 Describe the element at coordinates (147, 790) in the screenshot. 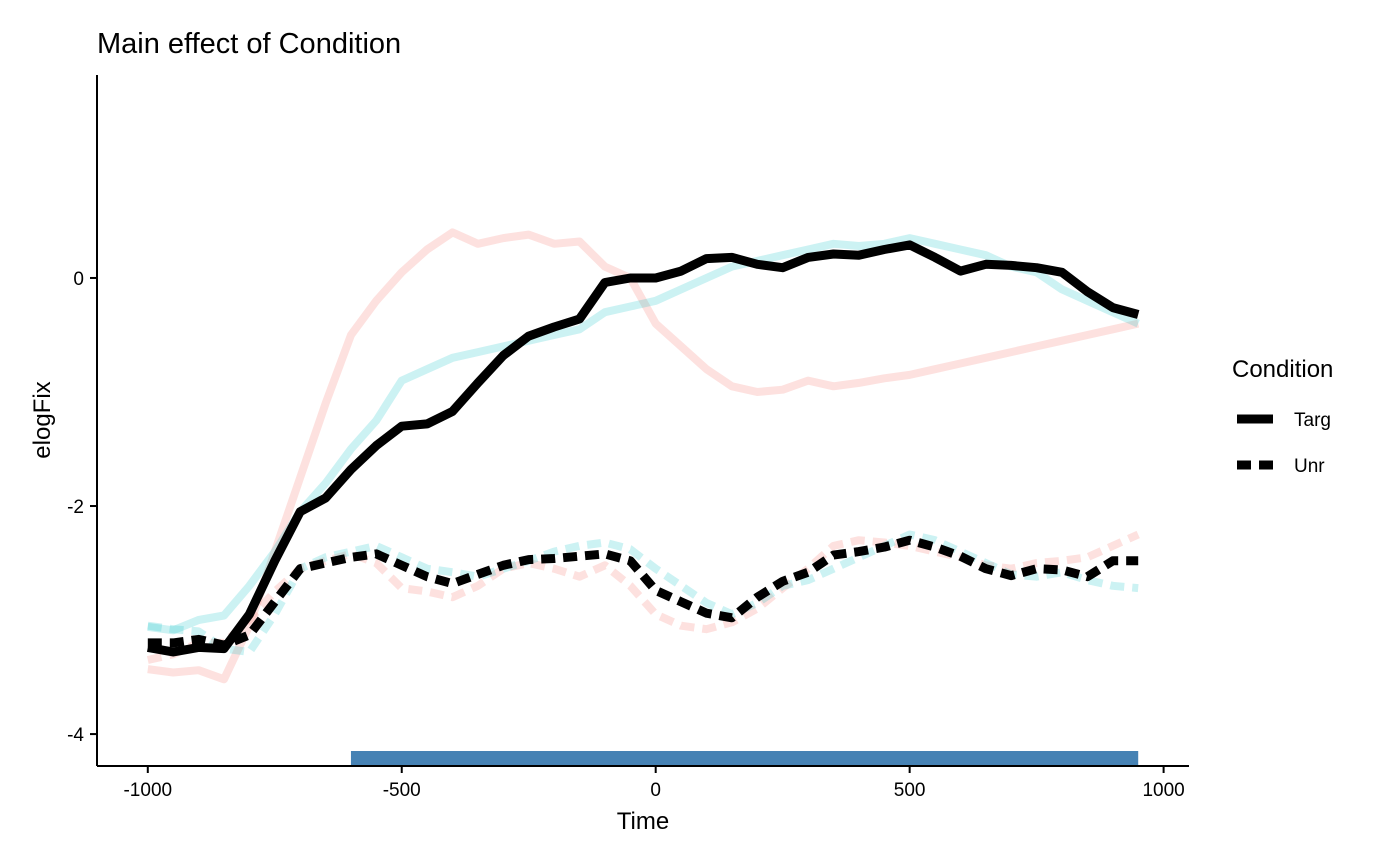

I see `x-tick-label: -1000` at that location.